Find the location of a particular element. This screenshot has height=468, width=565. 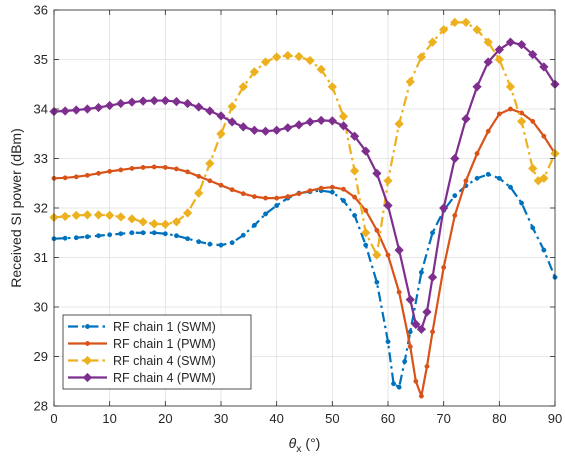

x-tick-label: 20 is located at coordinates (165, 418).